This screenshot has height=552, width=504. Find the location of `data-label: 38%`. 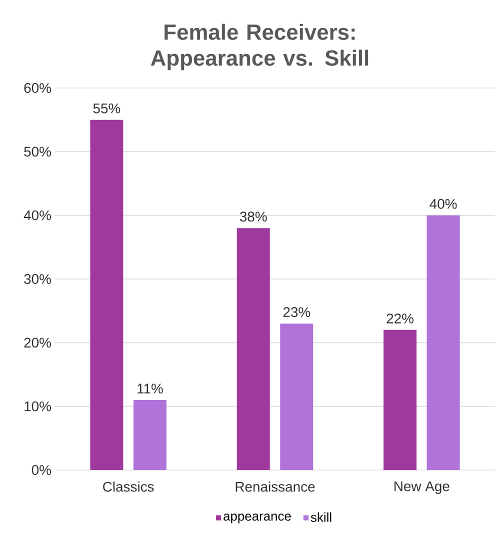

data-label: 38% is located at coordinates (253, 217).